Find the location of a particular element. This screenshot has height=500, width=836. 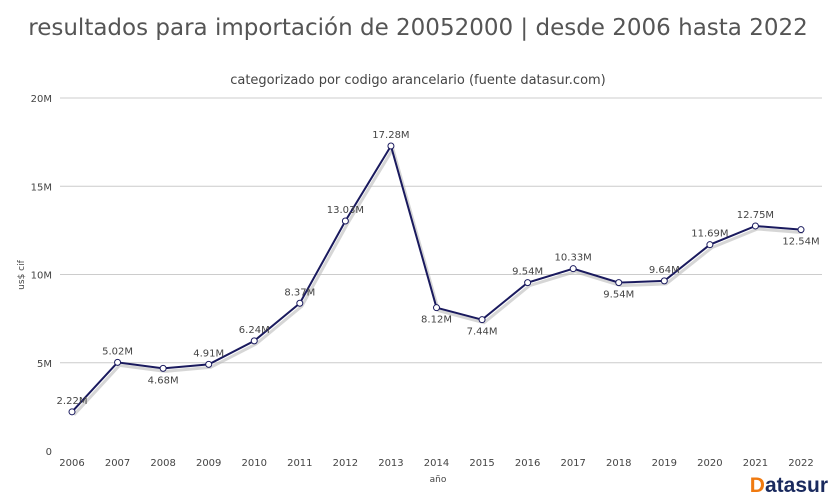

y-tick-label: 0 is located at coordinates (49, 452).